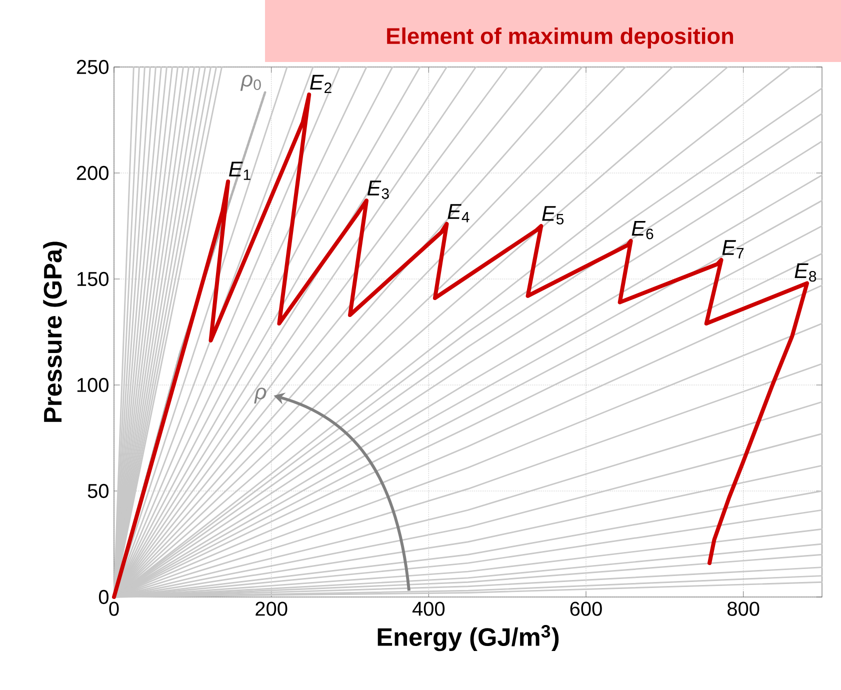  Describe the element at coordinates (272, 609) in the screenshot. I see `x-tick-label: 200` at that location.